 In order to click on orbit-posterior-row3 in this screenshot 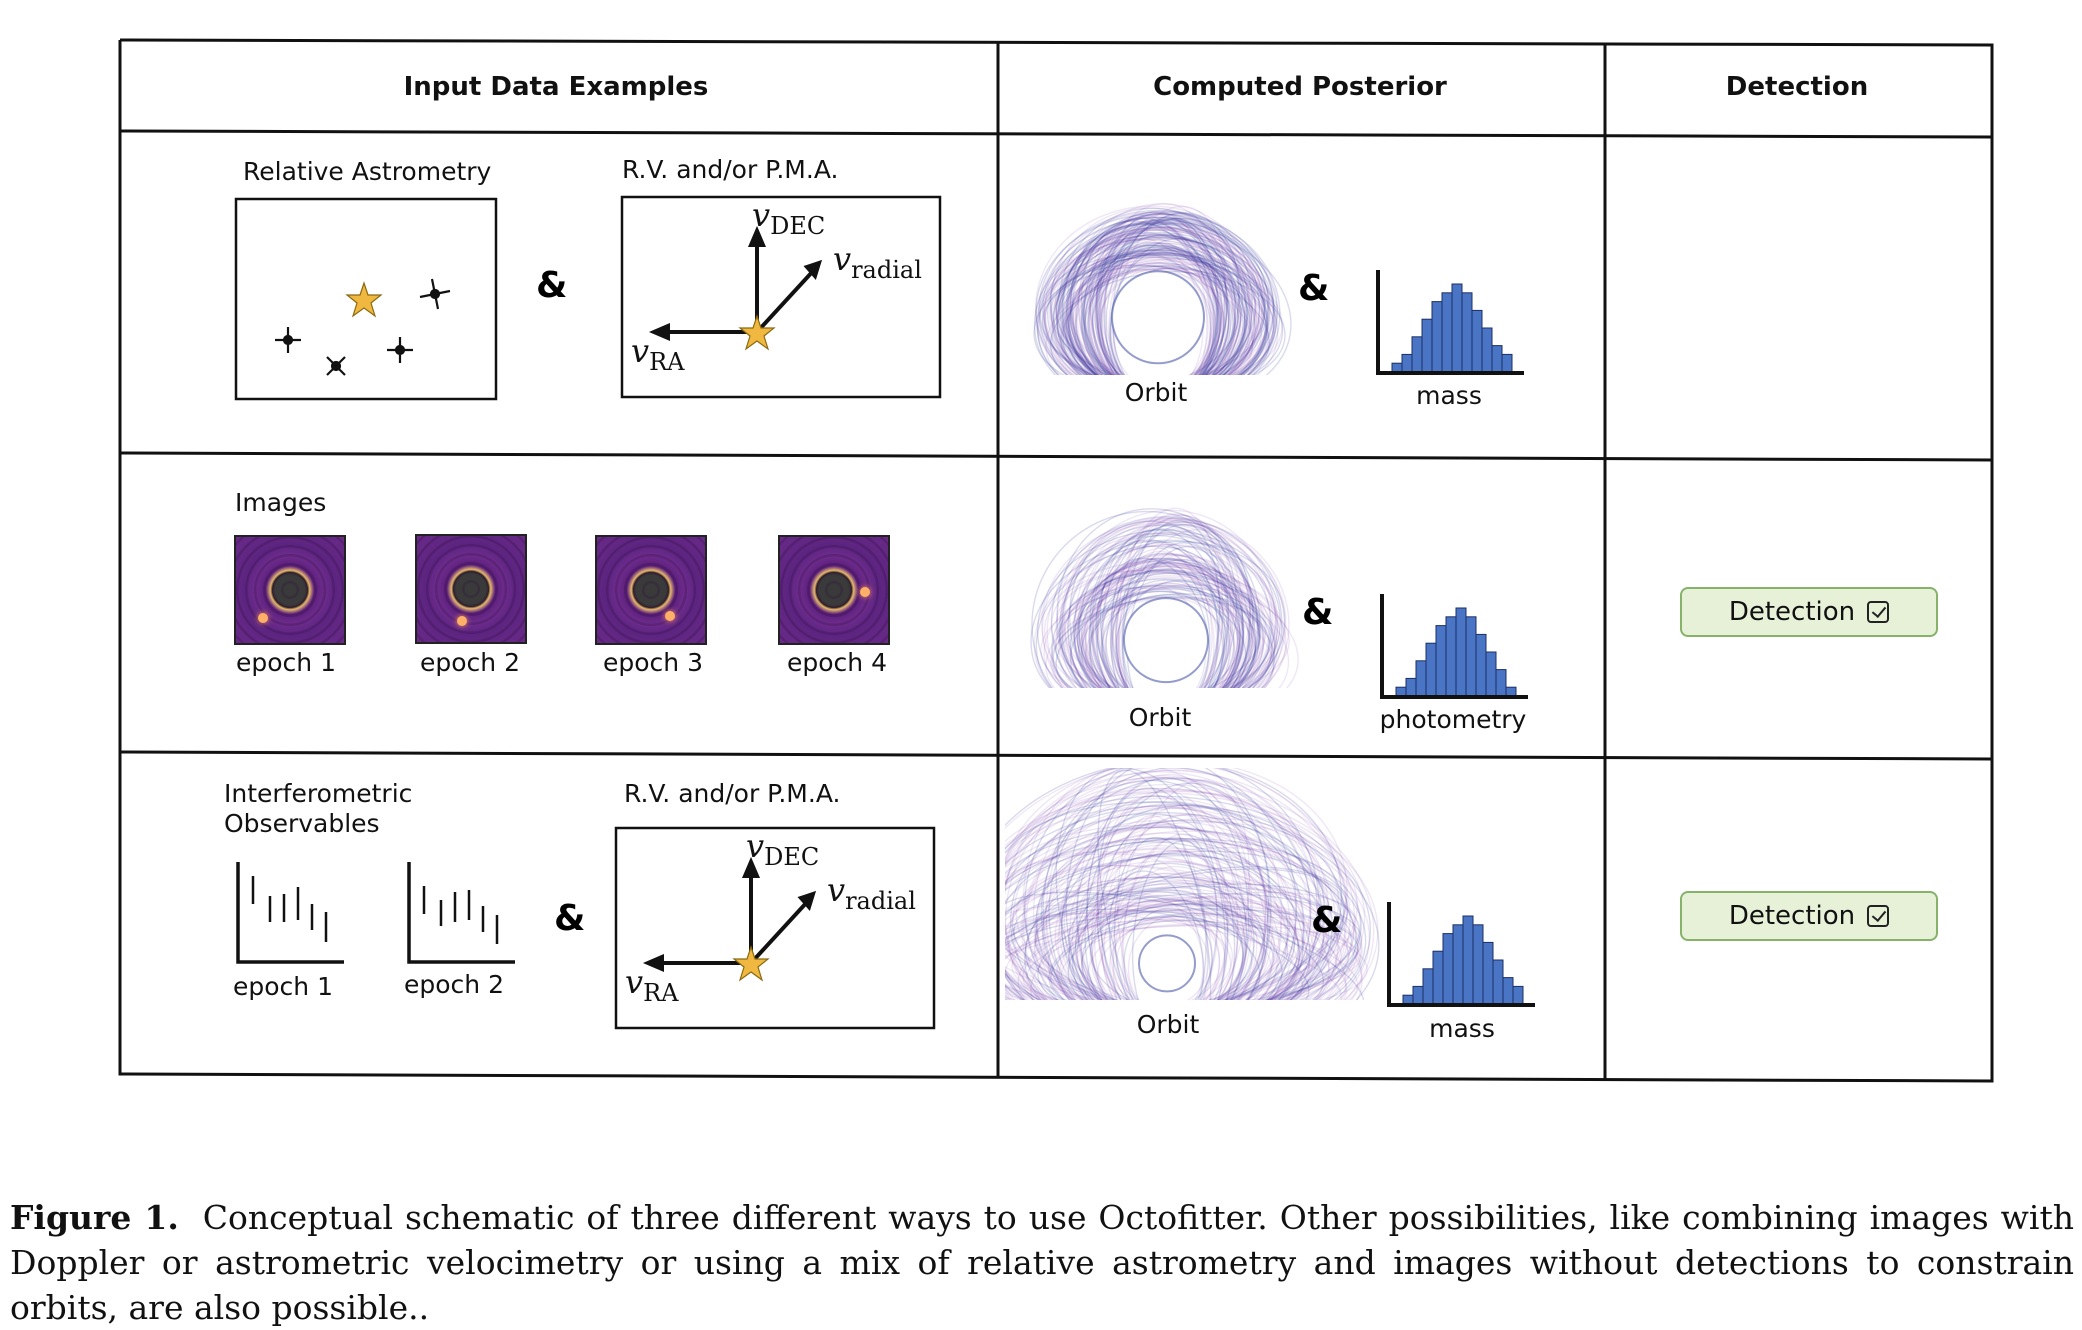, I will do `click(1192, 884)`.